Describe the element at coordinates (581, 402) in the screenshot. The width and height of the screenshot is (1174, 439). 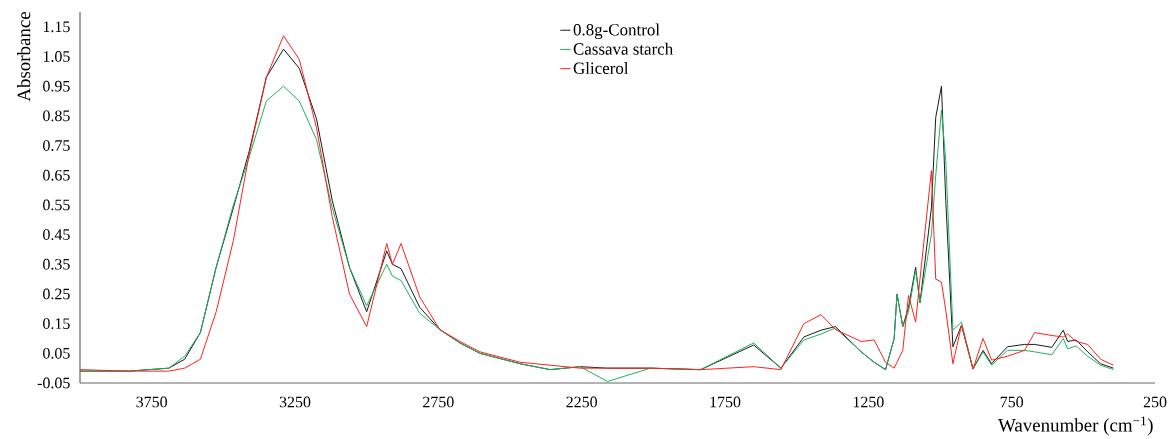
I see `x-tick-label: 2250` at that location.